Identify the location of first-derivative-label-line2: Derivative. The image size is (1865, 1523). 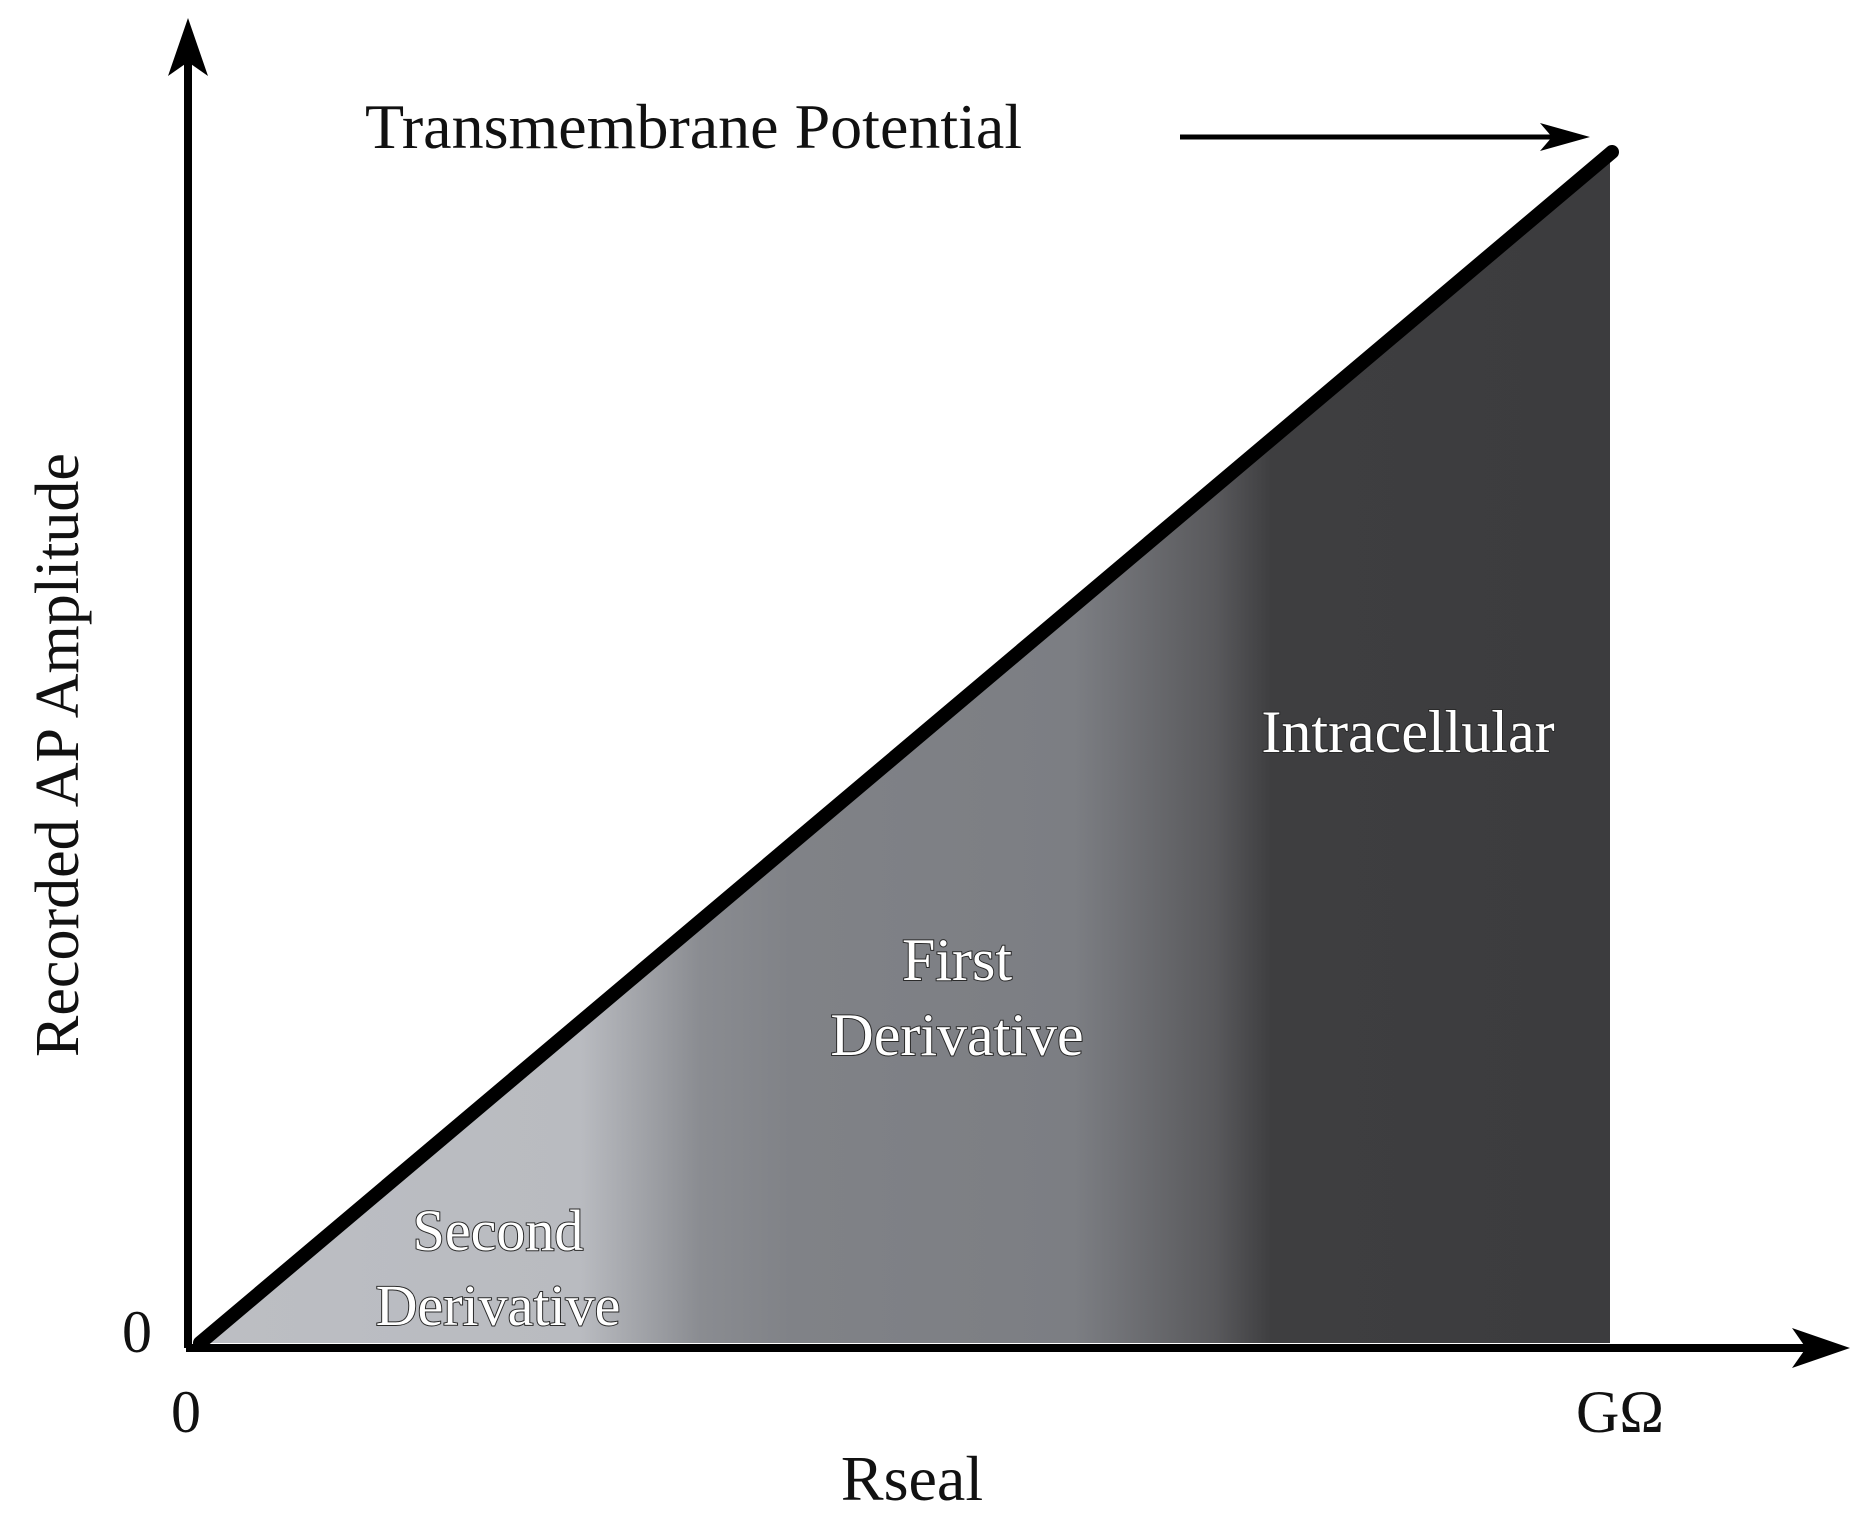
(956, 1035).